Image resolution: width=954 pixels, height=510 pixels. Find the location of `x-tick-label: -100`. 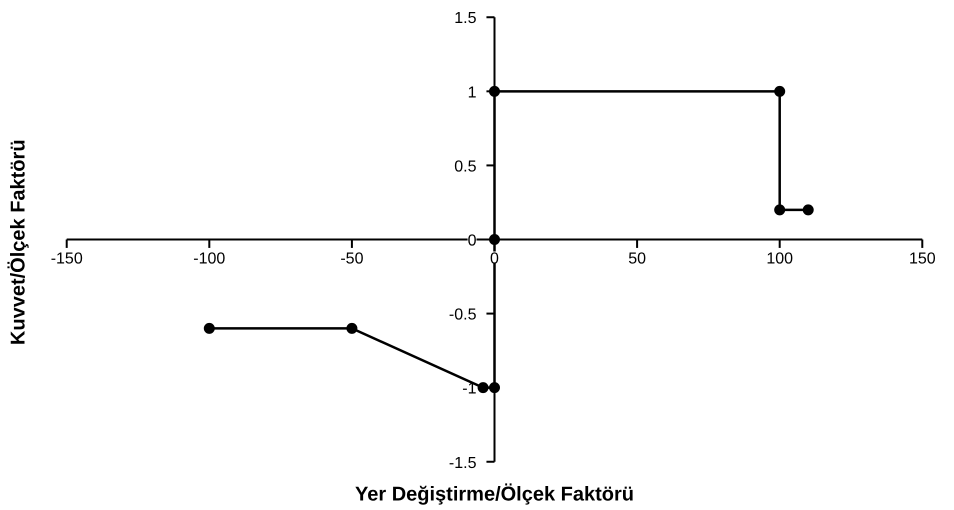

x-tick-label: -100 is located at coordinates (209, 259).